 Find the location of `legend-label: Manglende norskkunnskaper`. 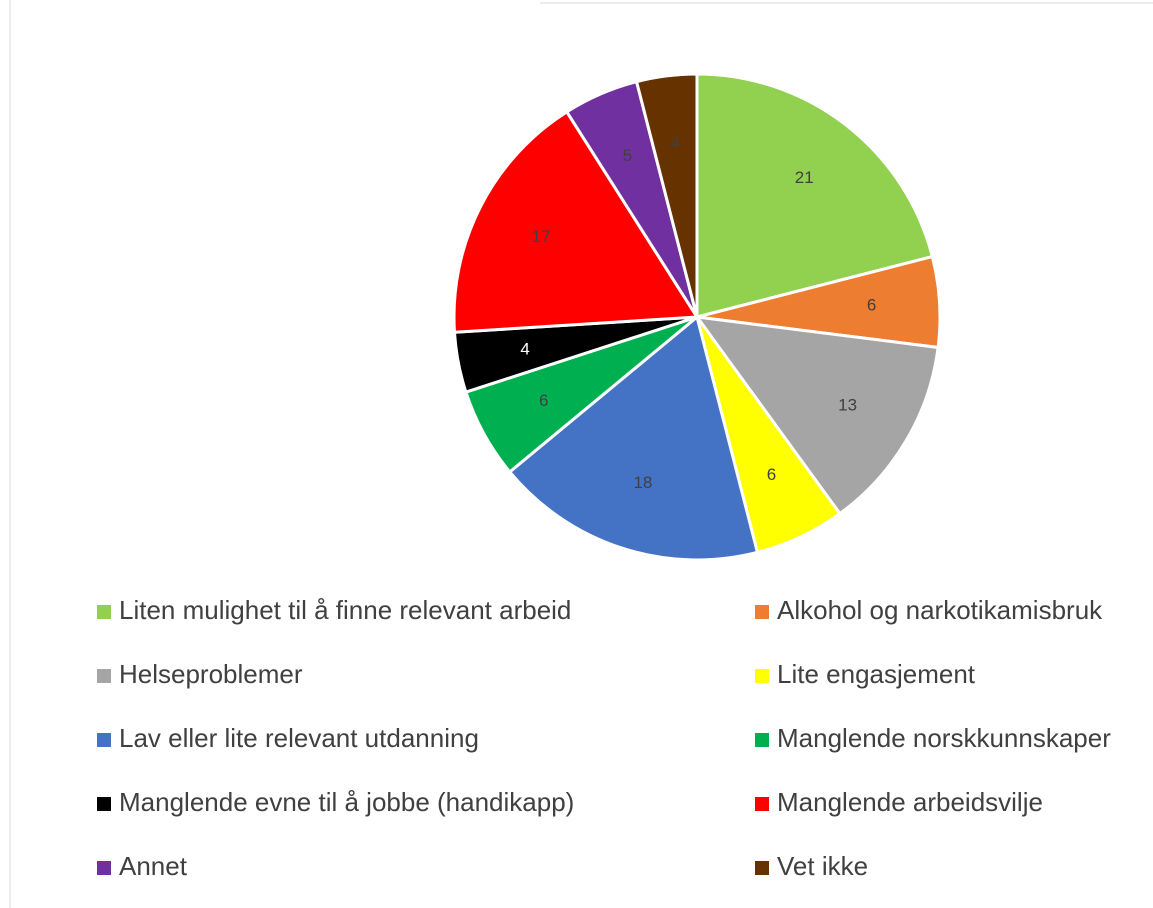

legend-label: Manglende norskkunnskaper is located at coordinates (944, 738).